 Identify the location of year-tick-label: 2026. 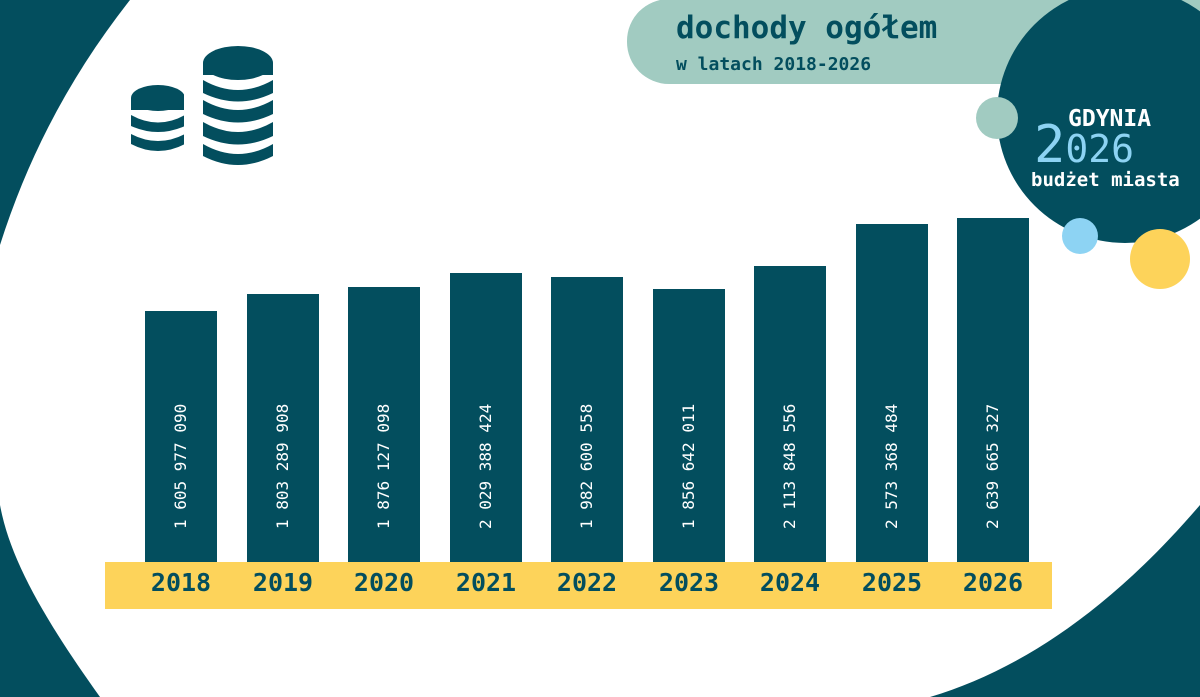
(993, 582).